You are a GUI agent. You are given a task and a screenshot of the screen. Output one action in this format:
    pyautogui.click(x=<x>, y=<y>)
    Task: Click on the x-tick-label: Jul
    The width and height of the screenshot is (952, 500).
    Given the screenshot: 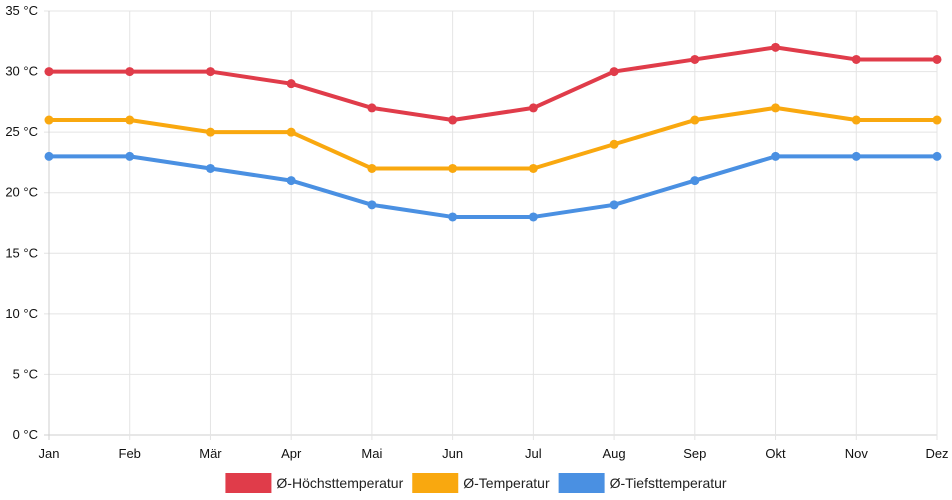 What is the action you would take?
    pyautogui.click(x=533, y=453)
    